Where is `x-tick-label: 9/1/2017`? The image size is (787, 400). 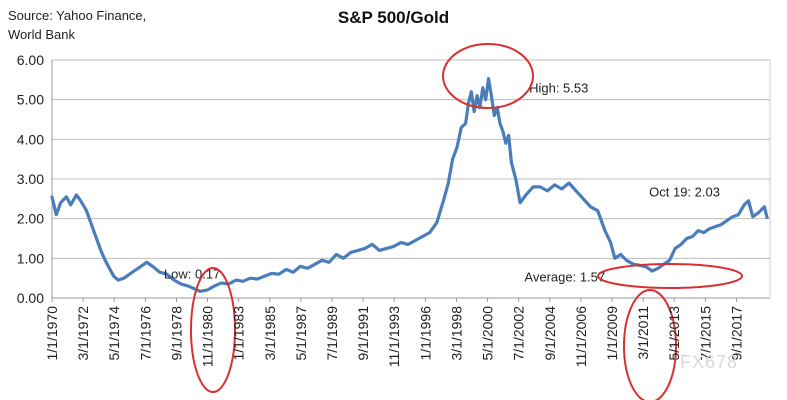
x-tick-label: 9/1/2017 is located at coordinates (737, 333).